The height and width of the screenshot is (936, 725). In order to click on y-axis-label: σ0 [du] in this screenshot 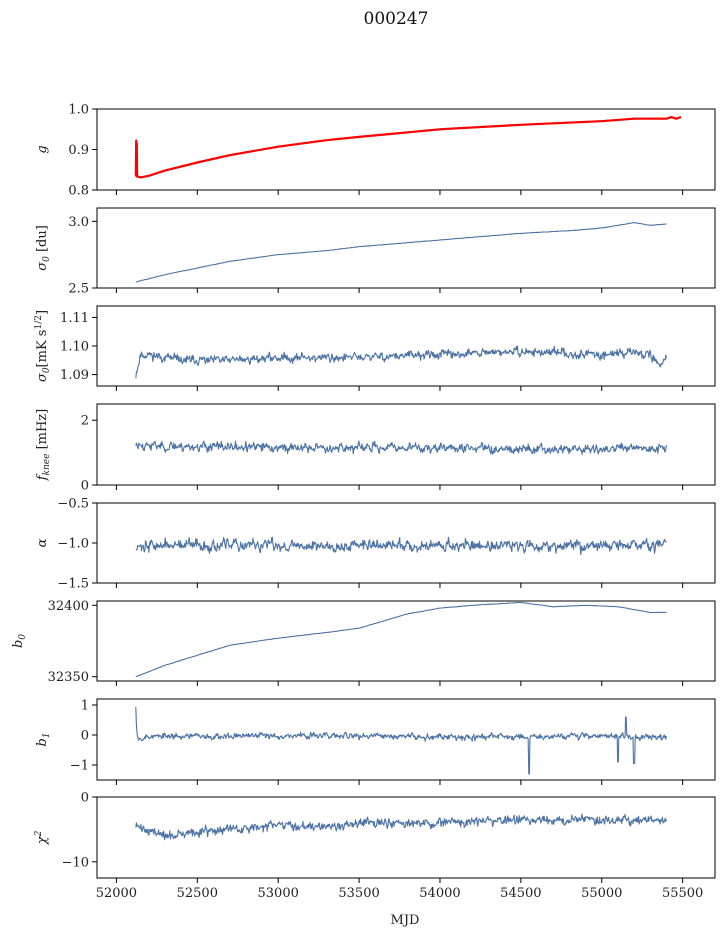, I will do `click(43, 248)`.